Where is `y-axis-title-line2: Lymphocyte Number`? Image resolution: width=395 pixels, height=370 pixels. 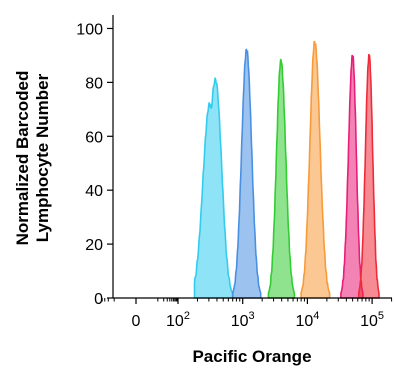 y-axis-title-line2: Lymphocyte Number is located at coordinates (42, 157).